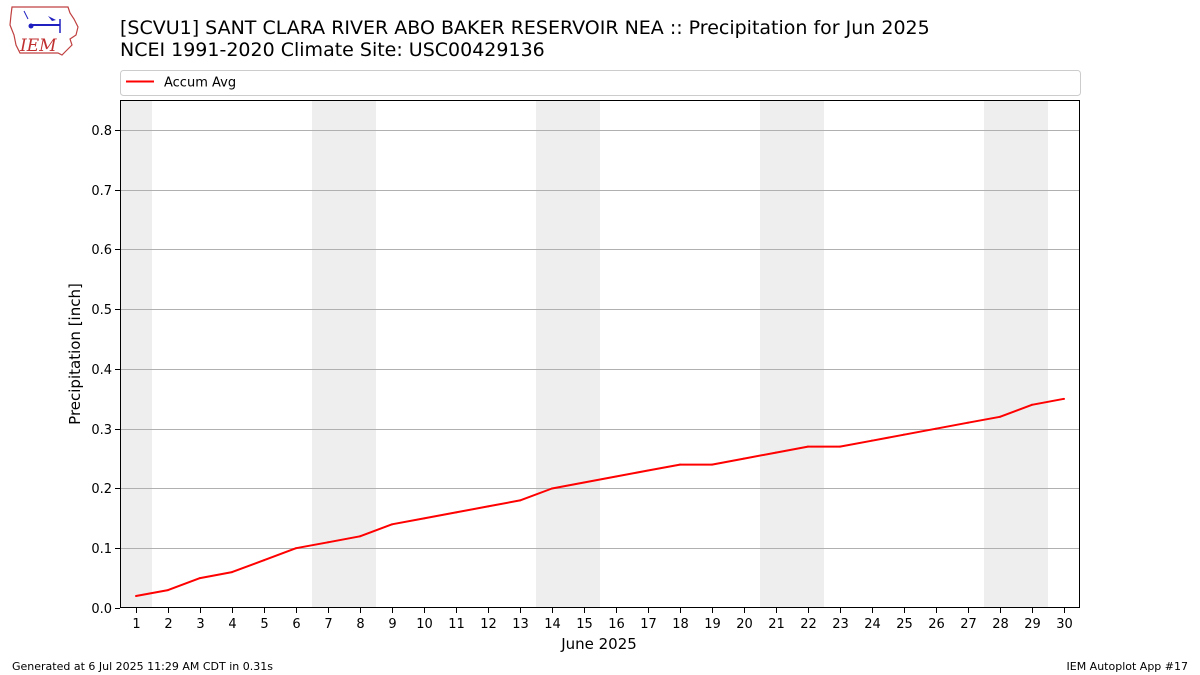 This screenshot has height=675, width=1200. Describe the element at coordinates (101, 370) in the screenshot. I see `y-tick-label: 0.4` at that location.